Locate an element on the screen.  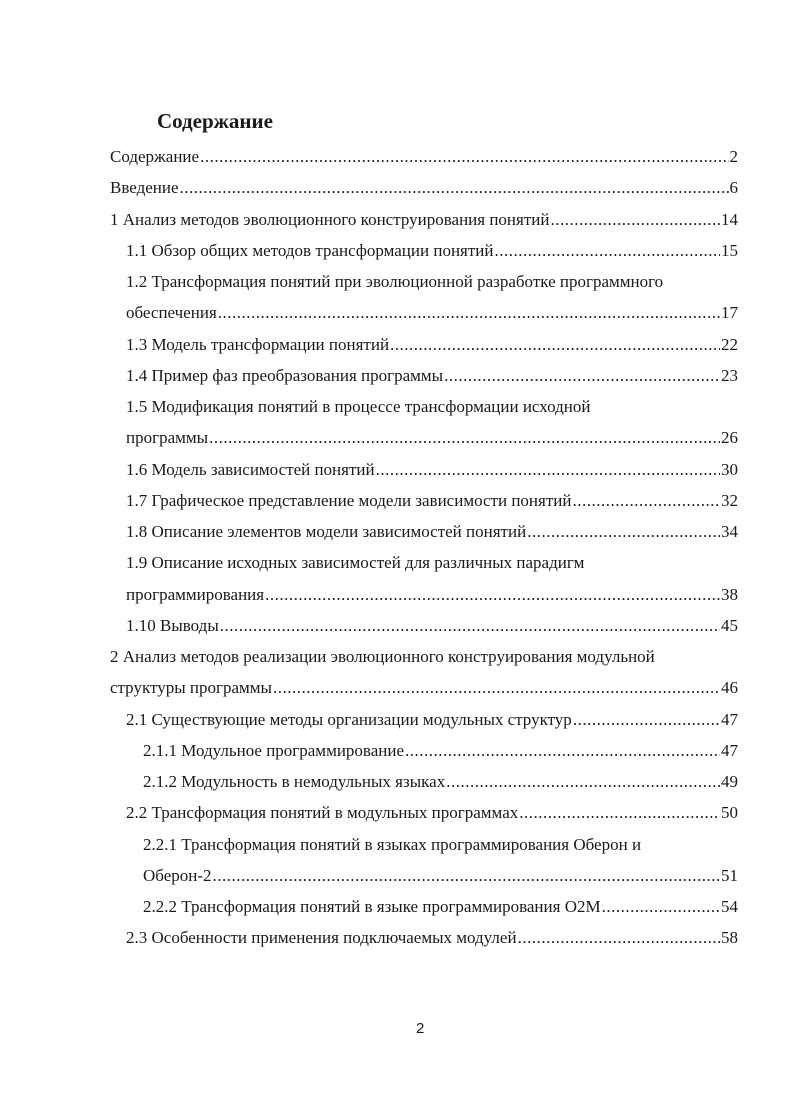
page-title: Содержание is located at coordinates (215, 121).